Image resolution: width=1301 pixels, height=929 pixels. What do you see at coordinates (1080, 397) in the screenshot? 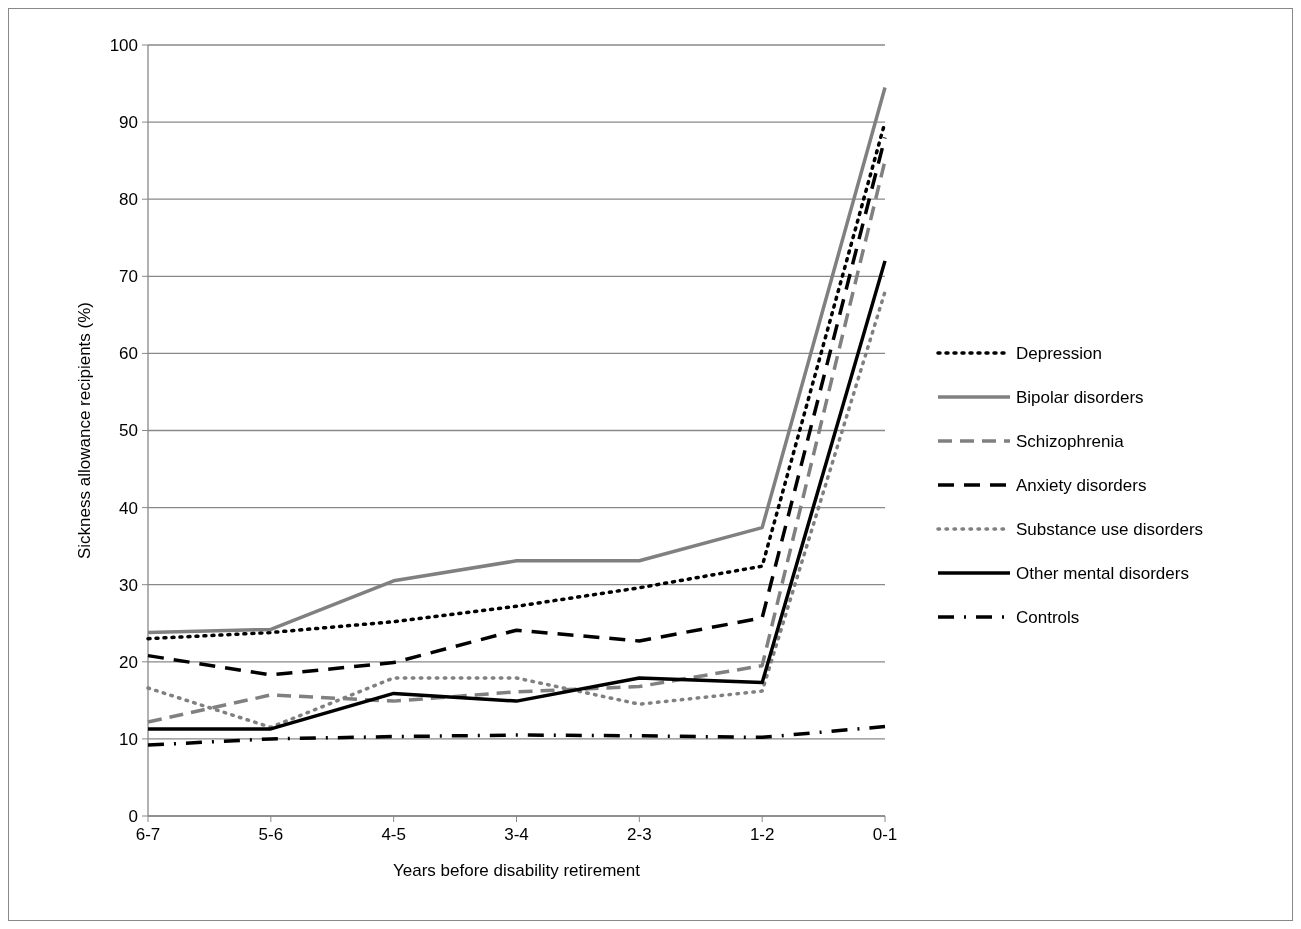
I see `legend-label: Bipolar disorders` at bounding box center [1080, 397].